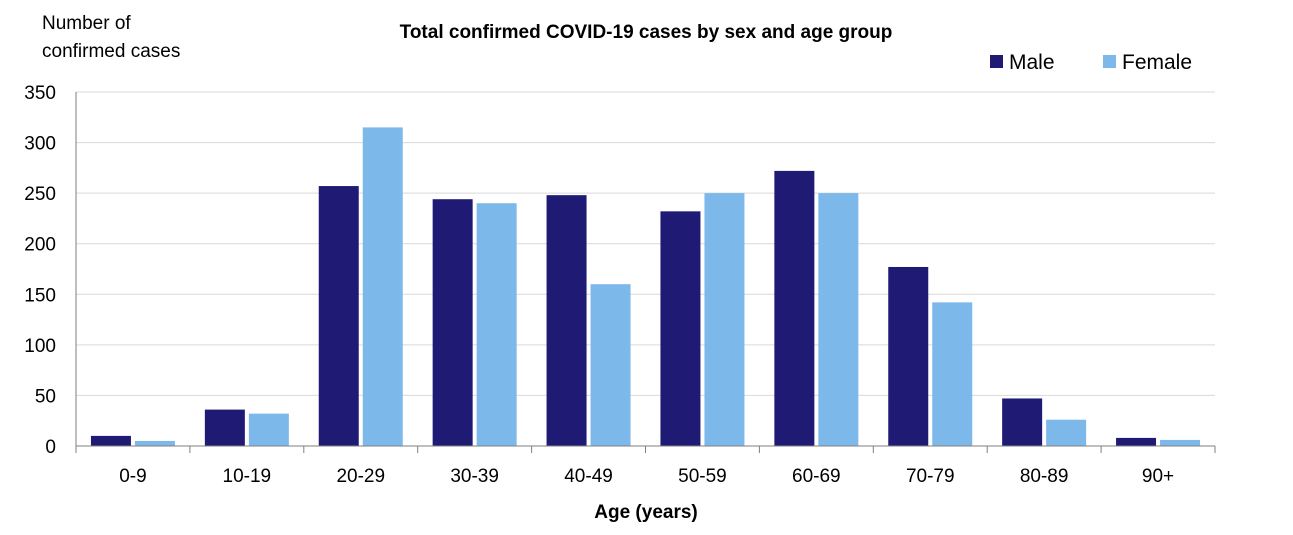  I want to click on x-tick-label: 80-89, so click(1044, 476).